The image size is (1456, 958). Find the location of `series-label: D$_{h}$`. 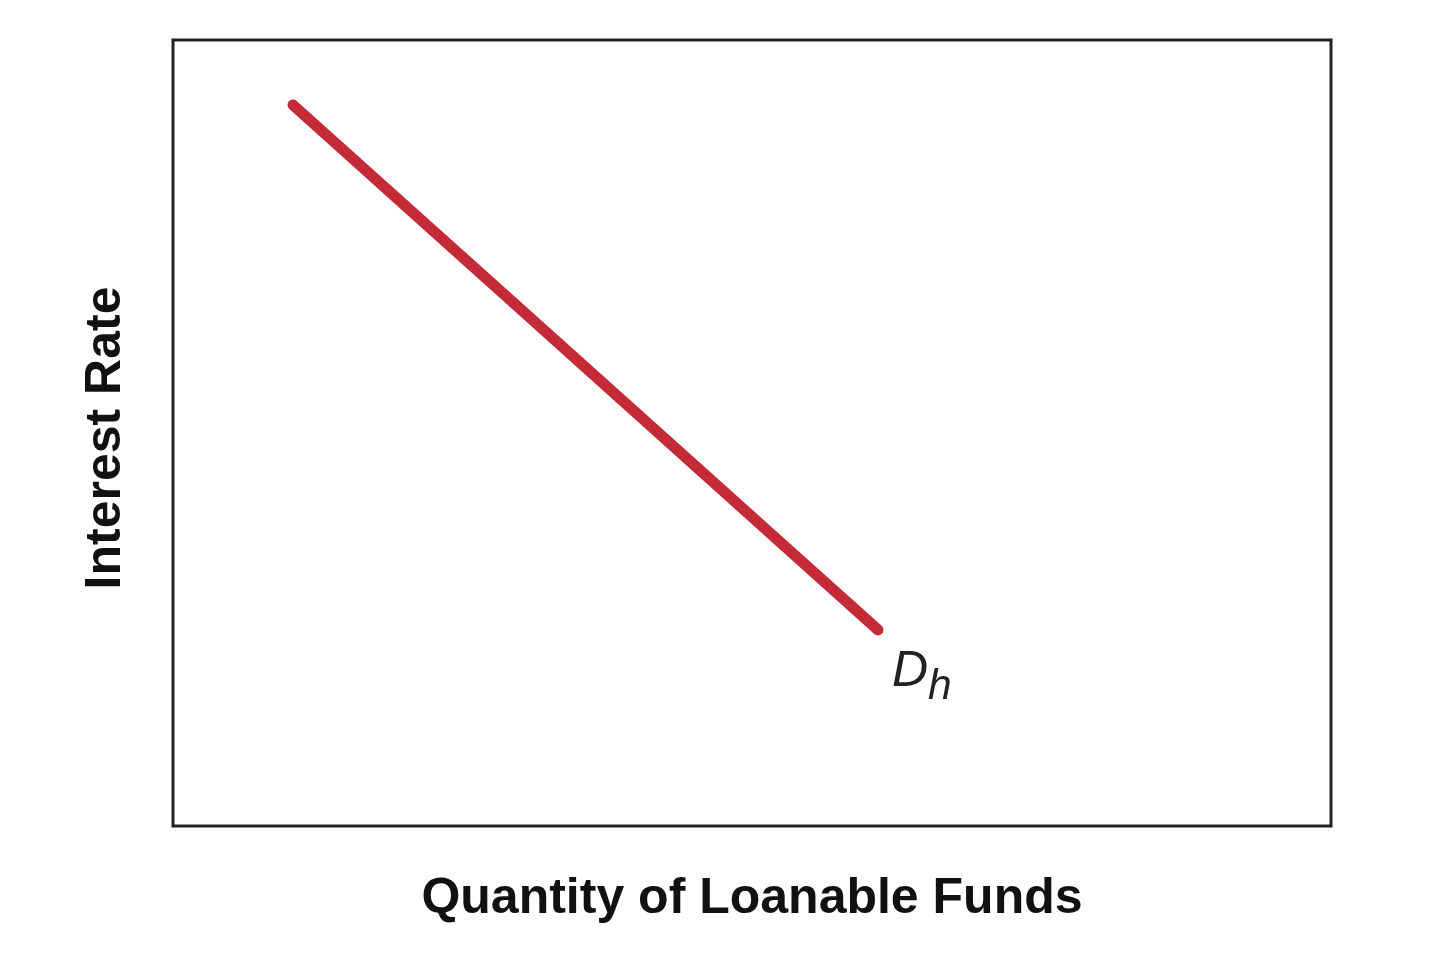

series-label: D$_{h}$ is located at coordinates (922, 674).